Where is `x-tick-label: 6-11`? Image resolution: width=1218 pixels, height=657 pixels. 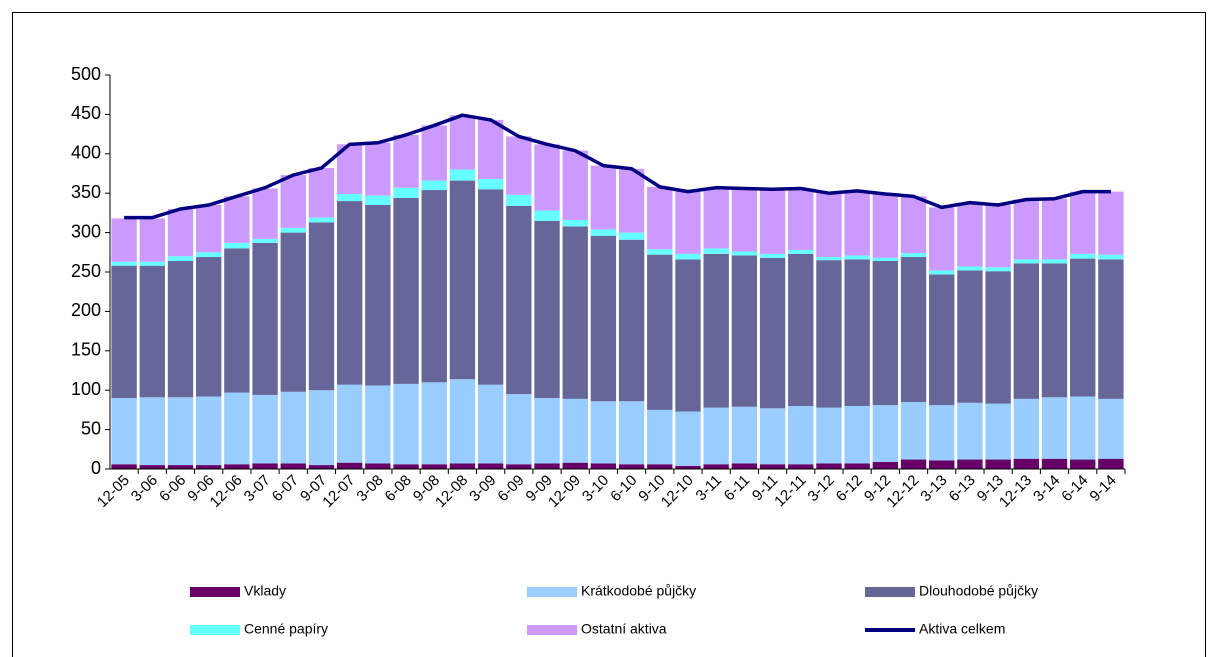 x-tick-label: 6-11 is located at coordinates (737, 488).